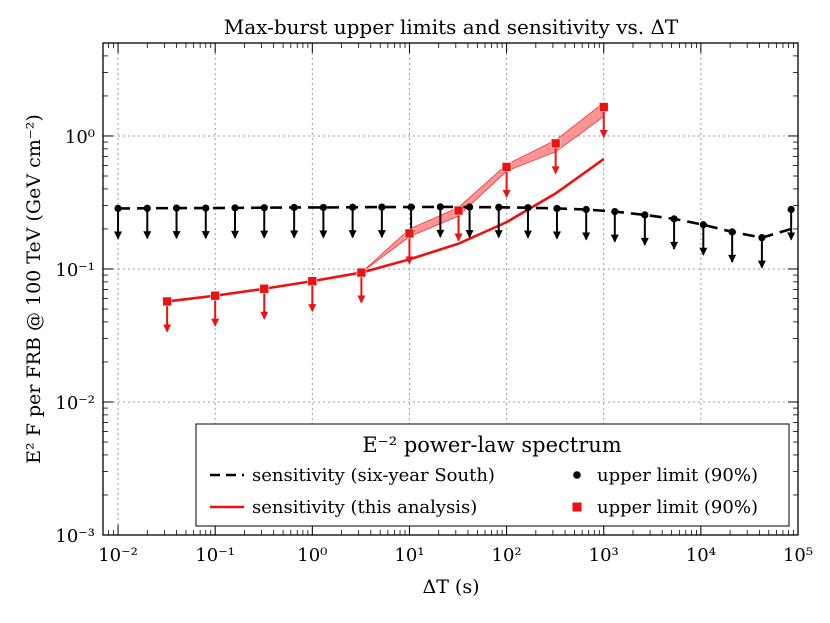  Describe the element at coordinates (455, 222) in the screenshot. I see `six-year-sensitivity-line` at that location.